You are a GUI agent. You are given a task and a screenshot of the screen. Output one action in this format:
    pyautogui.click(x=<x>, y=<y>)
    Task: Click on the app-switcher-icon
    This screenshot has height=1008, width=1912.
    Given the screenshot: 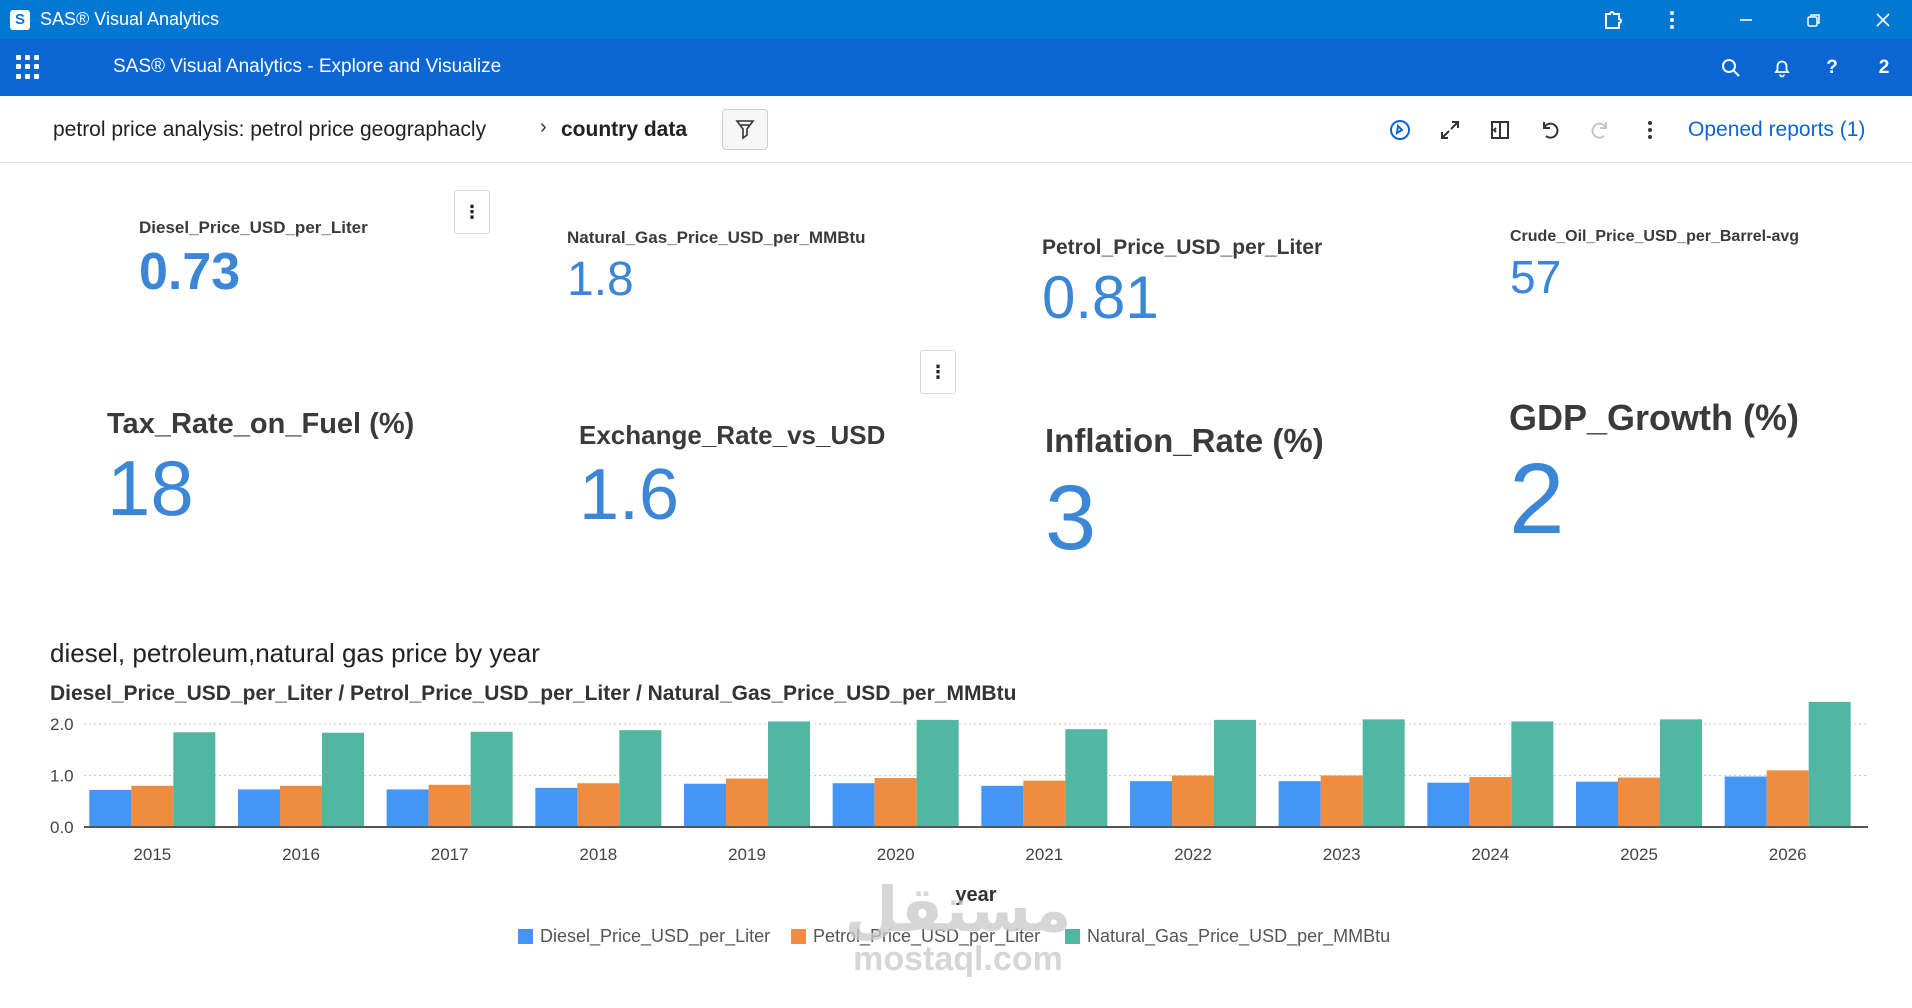 What is the action you would take?
    pyautogui.click(x=28, y=67)
    